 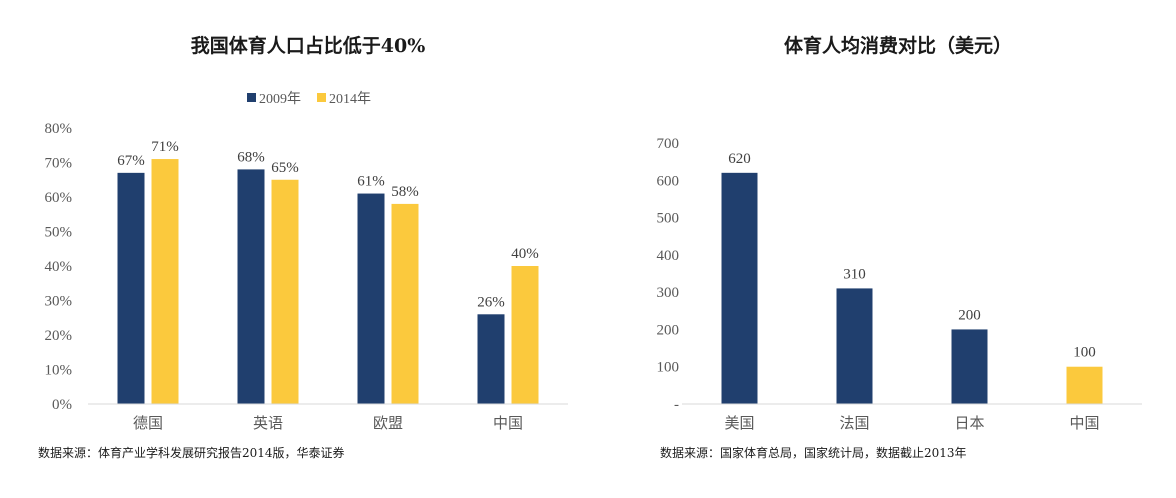 I want to click on y-tick-label: 20%, so click(x=59, y=336).